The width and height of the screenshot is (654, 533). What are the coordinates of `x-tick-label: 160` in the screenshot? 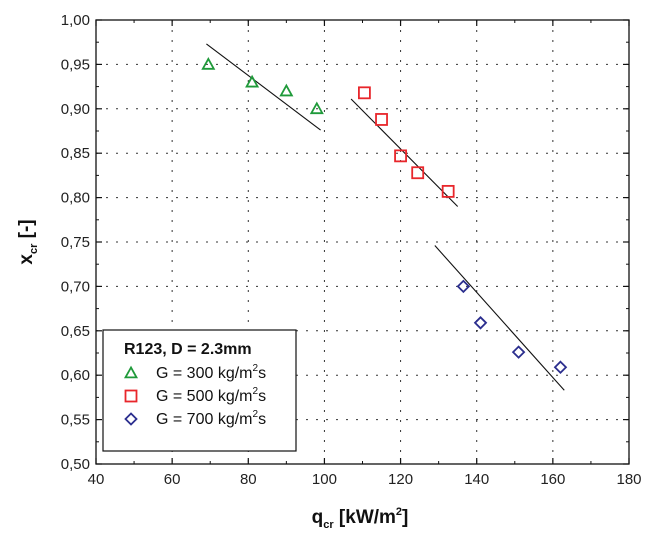 It's located at (552, 479).